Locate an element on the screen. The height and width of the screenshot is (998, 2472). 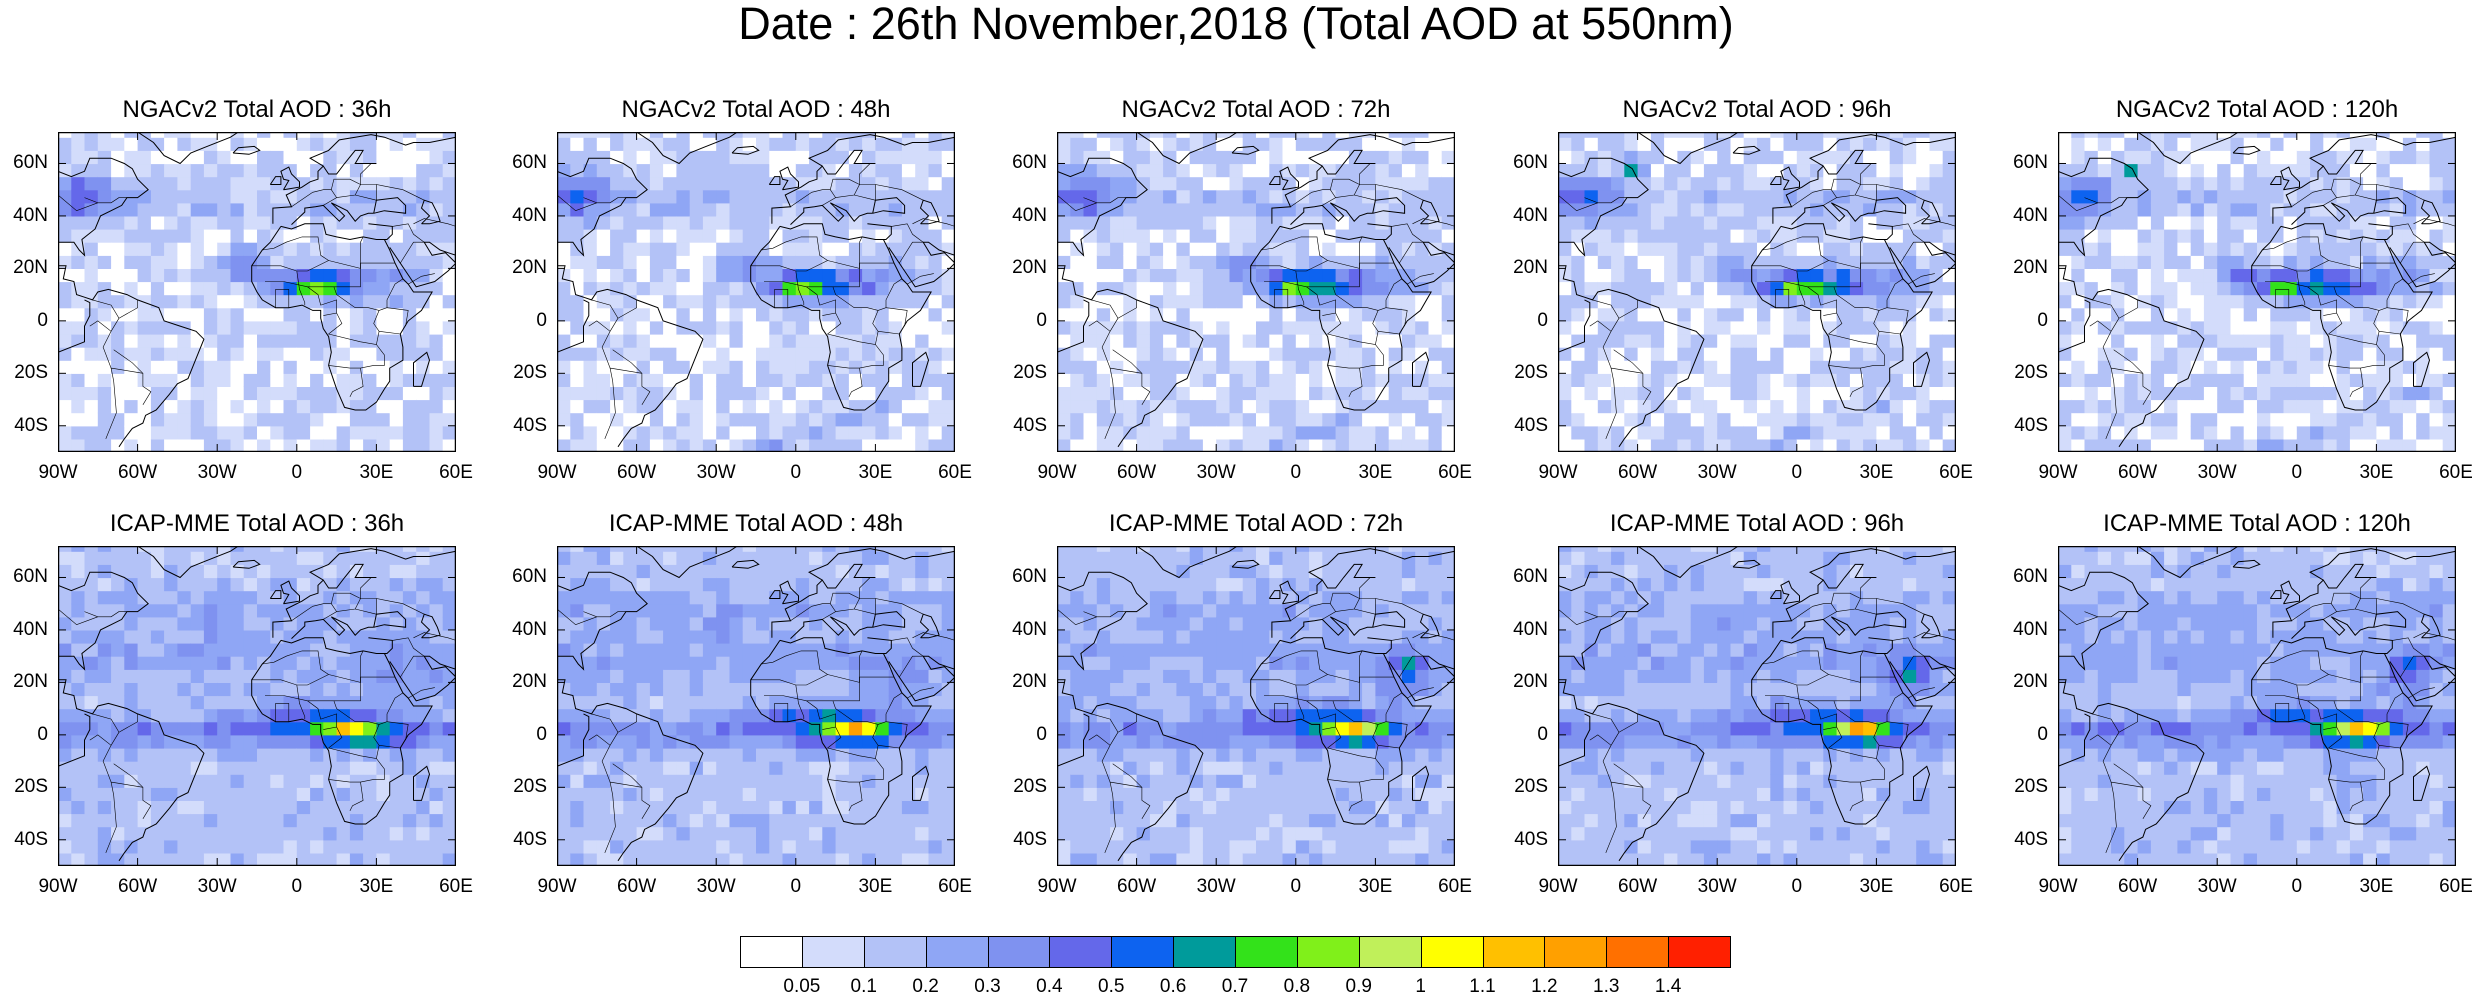
colorbar-label: 0.3 is located at coordinates (987, 987).